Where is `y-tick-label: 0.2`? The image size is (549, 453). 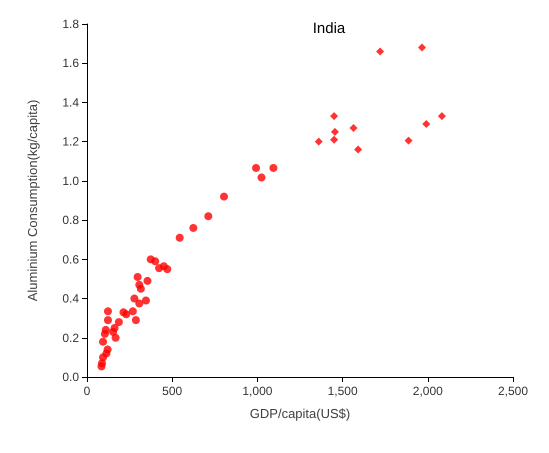 y-tick-label: 0.2 is located at coordinates (71, 337).